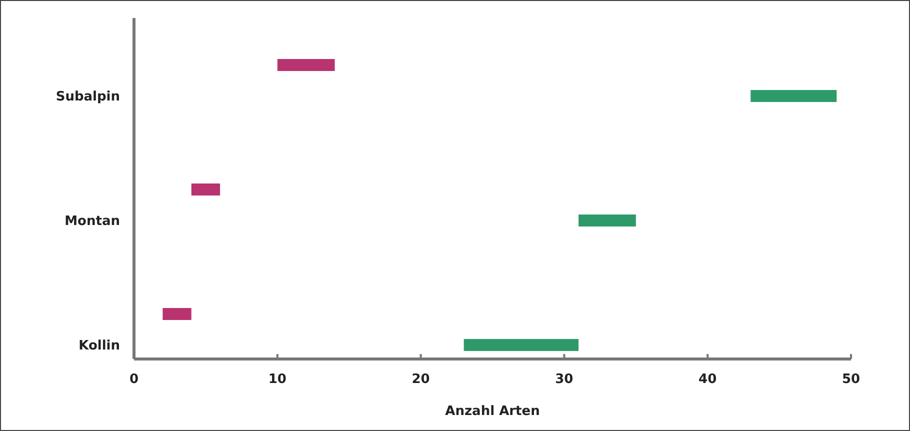 Image resolution: width=910 pixels, height=431 pixels. I want to click on x-tick-label: 50, so click(851, 379).